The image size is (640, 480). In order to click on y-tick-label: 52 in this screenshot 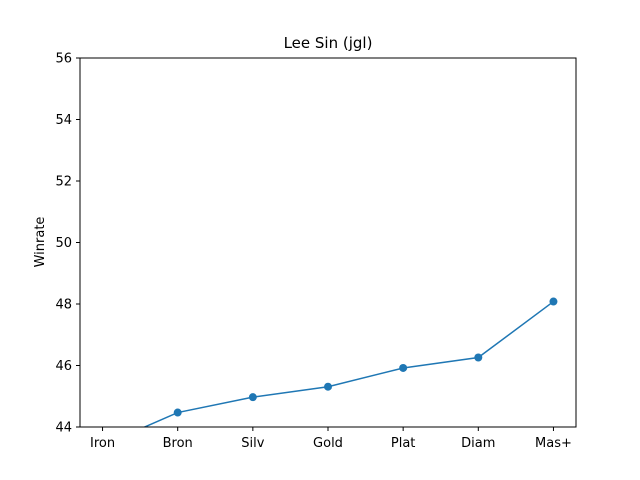, I will do `click(63, 182)`.